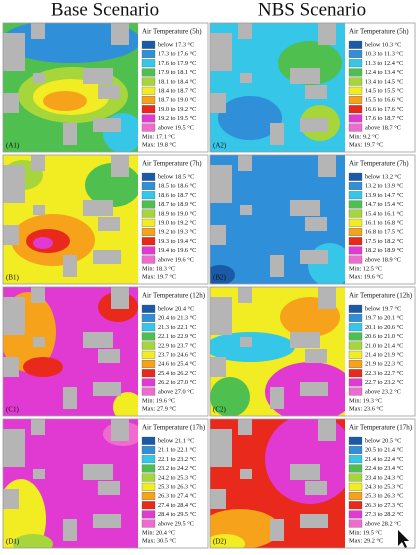 The width and height of the screenshot is (418, 555). What do you see at coordinates (105, 10) in the screenshot?
I see `column-header: Base Scenario` at bounding box center [105, 10].